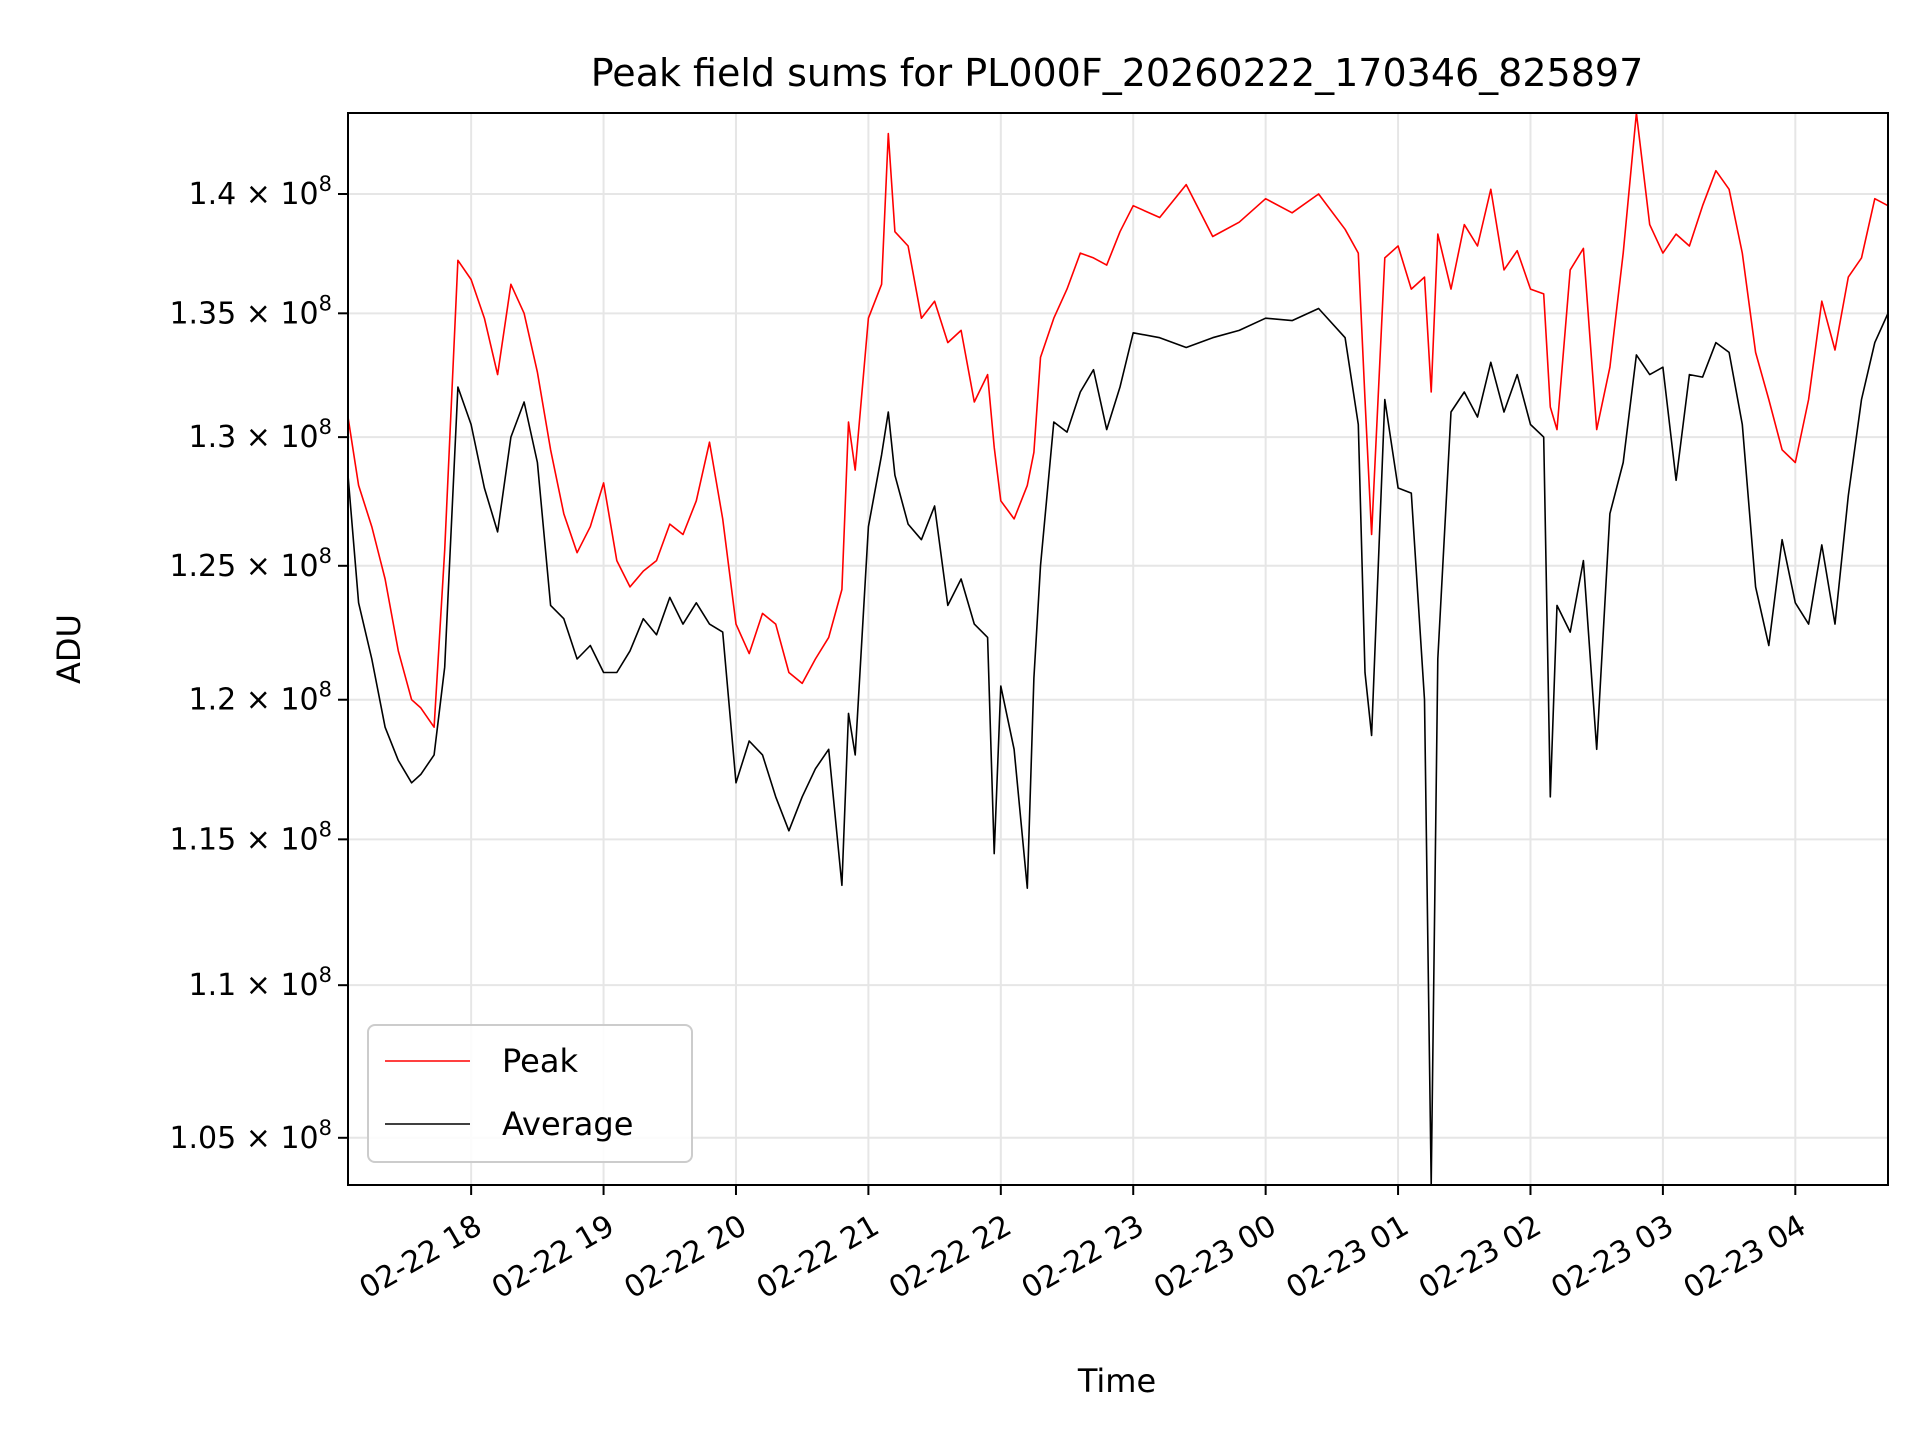 The width and height of the screenshot is (1920, 1440). I want to click on y-tick-label: 1.3 × 108, so click(260, 435).